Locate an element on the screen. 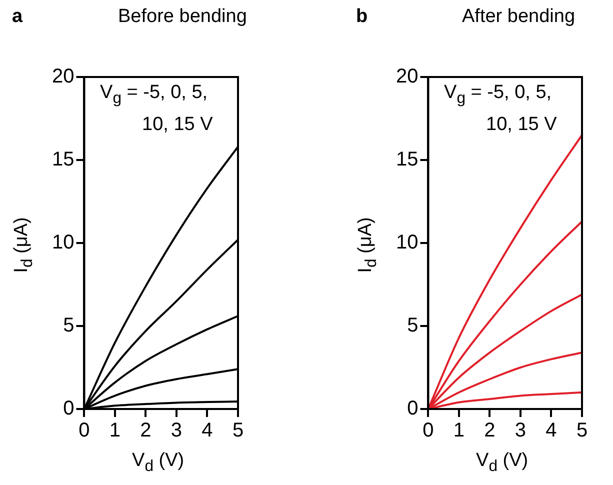 The image size is (613, 485). chart-title: After bending is located at coordinates (519, 17).